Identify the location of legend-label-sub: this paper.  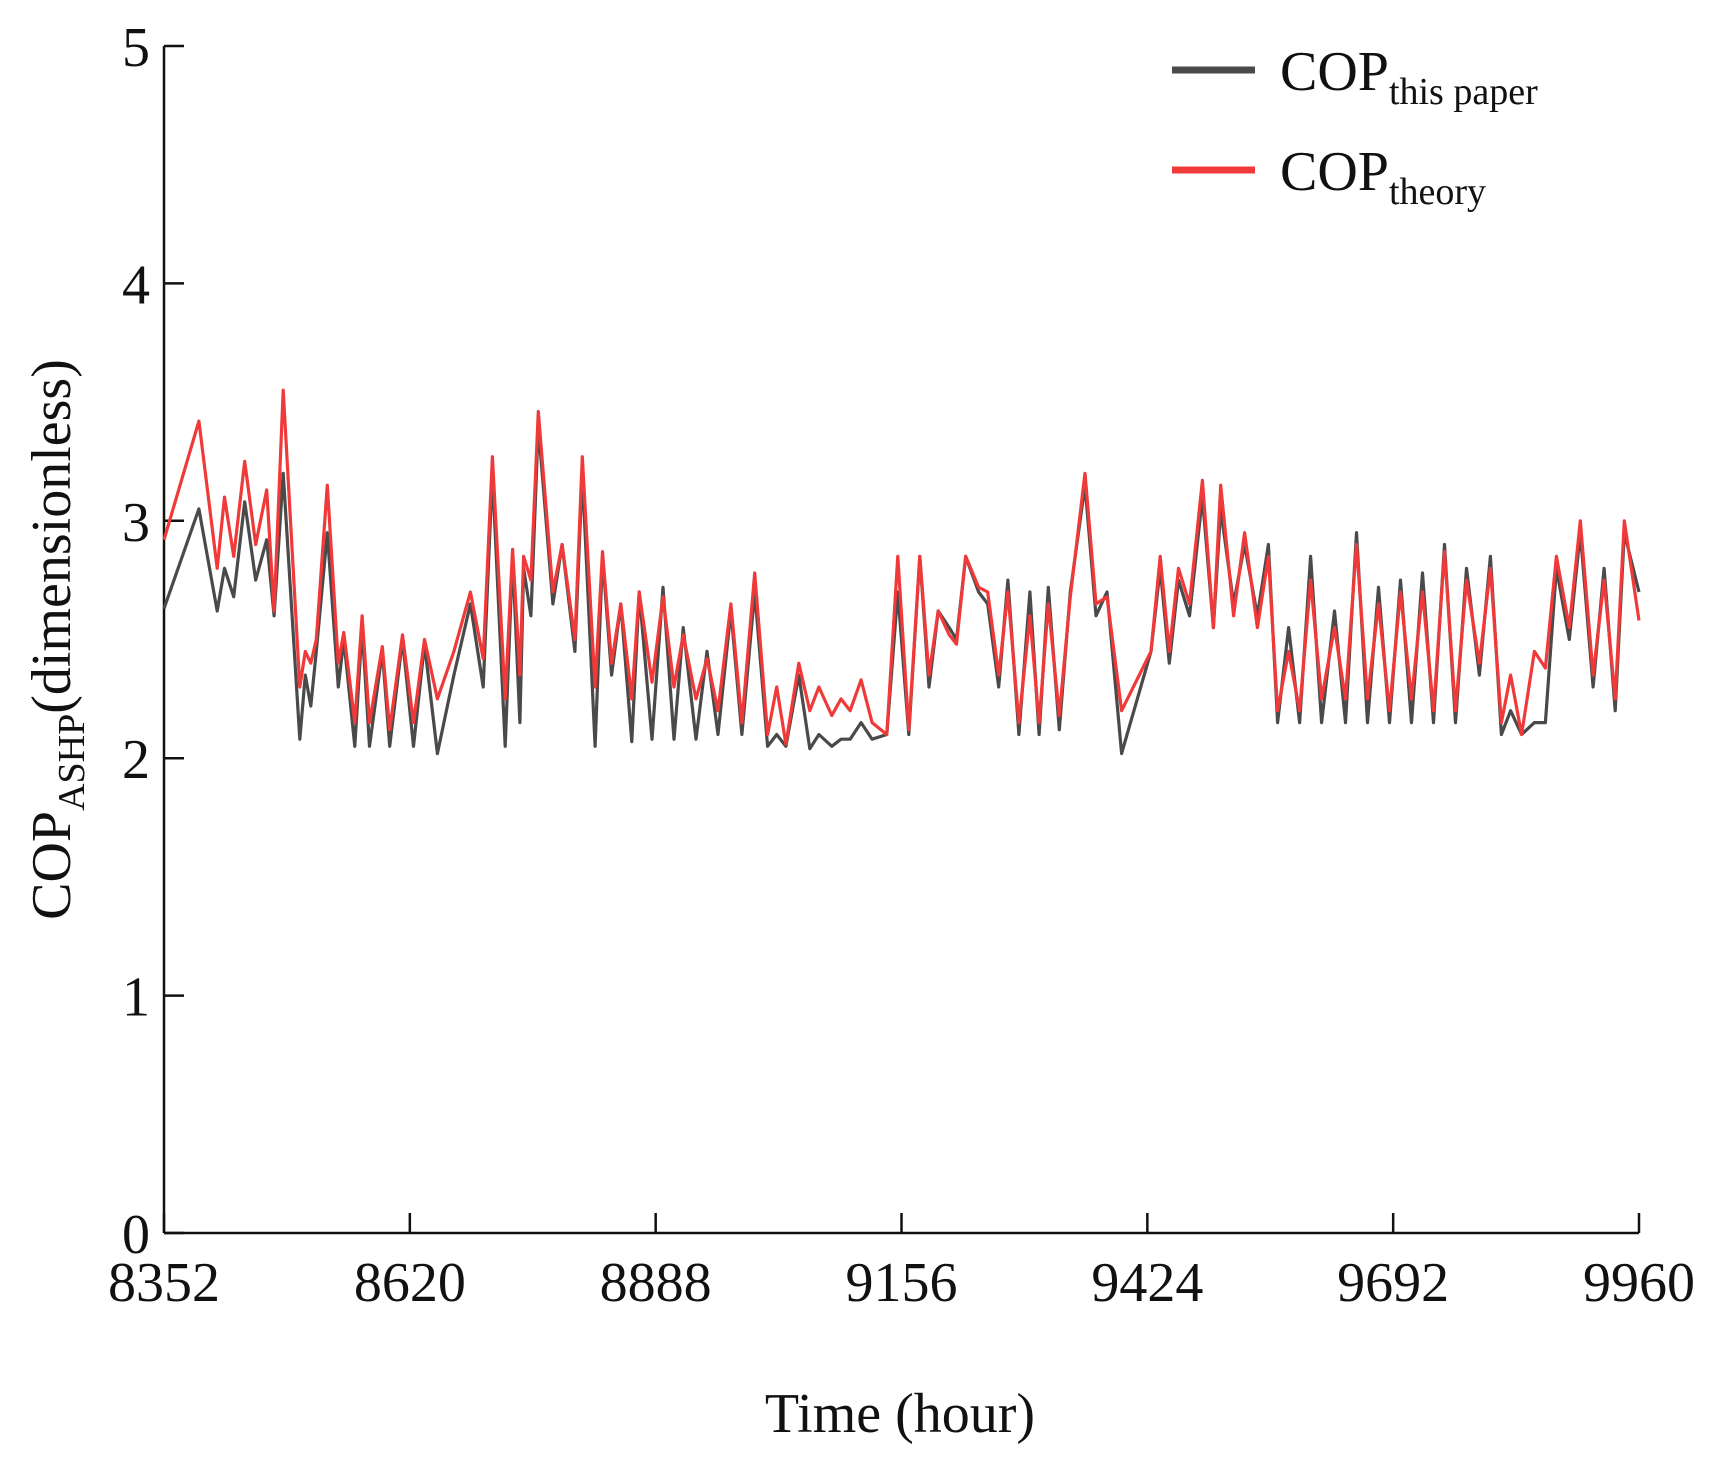
(1463, 92).